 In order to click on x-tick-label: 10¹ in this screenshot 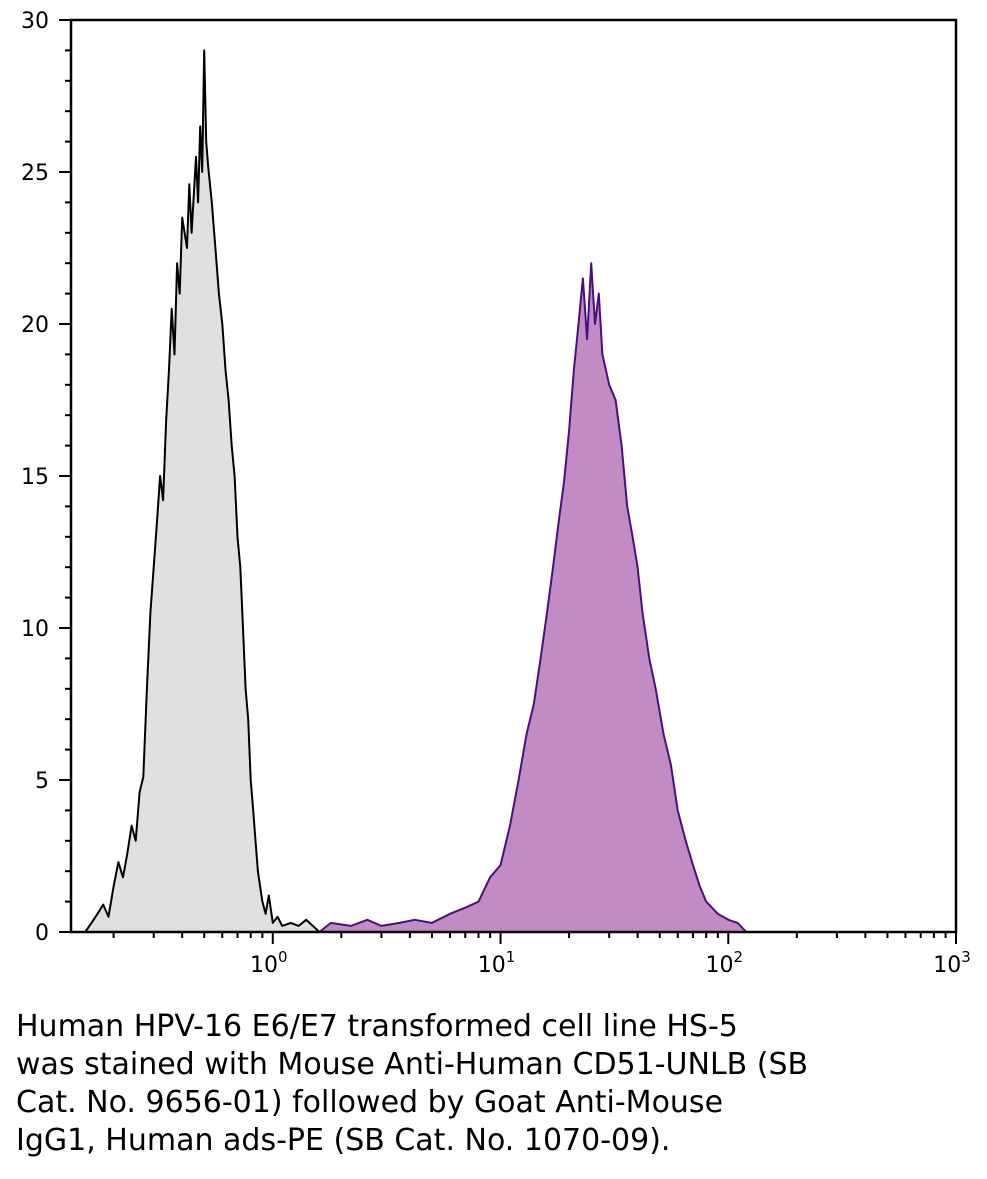, I will do `click(497, 963)`.